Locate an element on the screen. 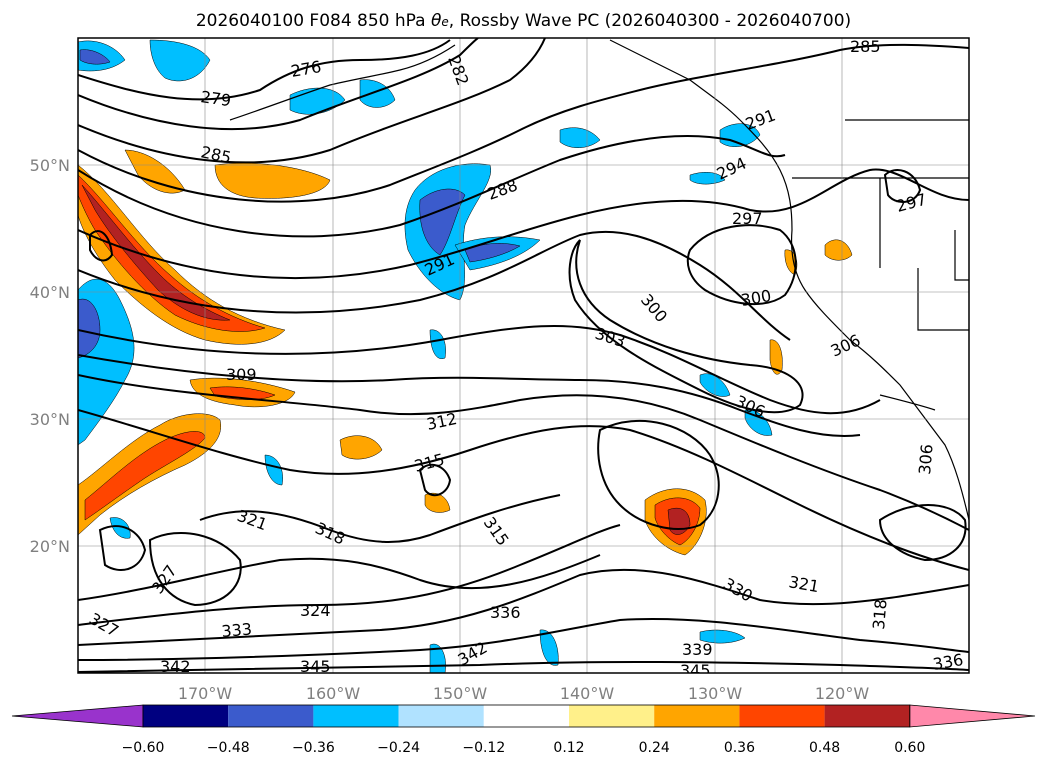  title-theta-sub: e is located at coordinates (445, 22).